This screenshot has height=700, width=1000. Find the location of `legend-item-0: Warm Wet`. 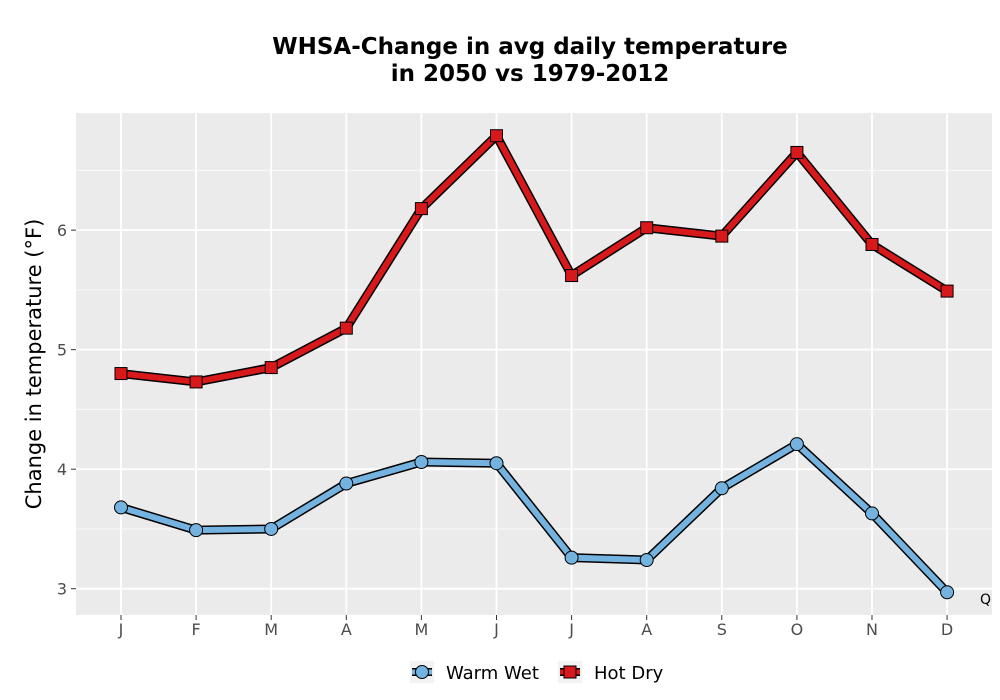

legend-item-0: Warm Wet is located at coordinates (474, 672).